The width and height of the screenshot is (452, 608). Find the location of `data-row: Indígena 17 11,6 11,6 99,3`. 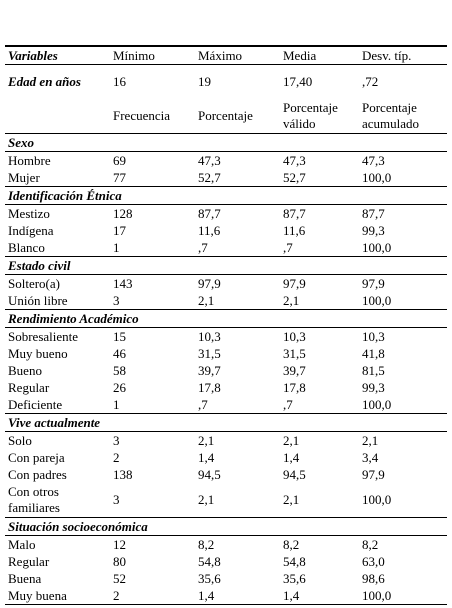

data-row: Indígena 17 11,6 11,6 99,3 is located at coordinates (226, 230).